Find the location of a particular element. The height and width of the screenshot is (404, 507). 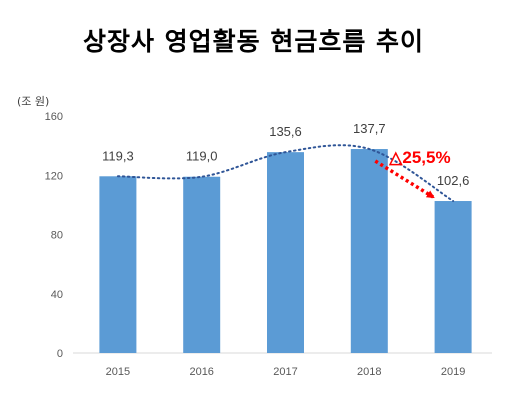

x-axis-ticks: 2015 2016 2017 2018 2019 is located at coordinates (286, 372).